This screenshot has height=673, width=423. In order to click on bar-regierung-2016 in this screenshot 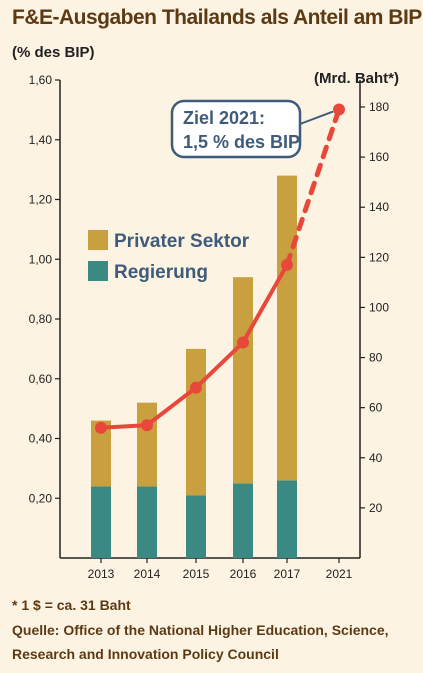, I will do `click(243, 520)`.